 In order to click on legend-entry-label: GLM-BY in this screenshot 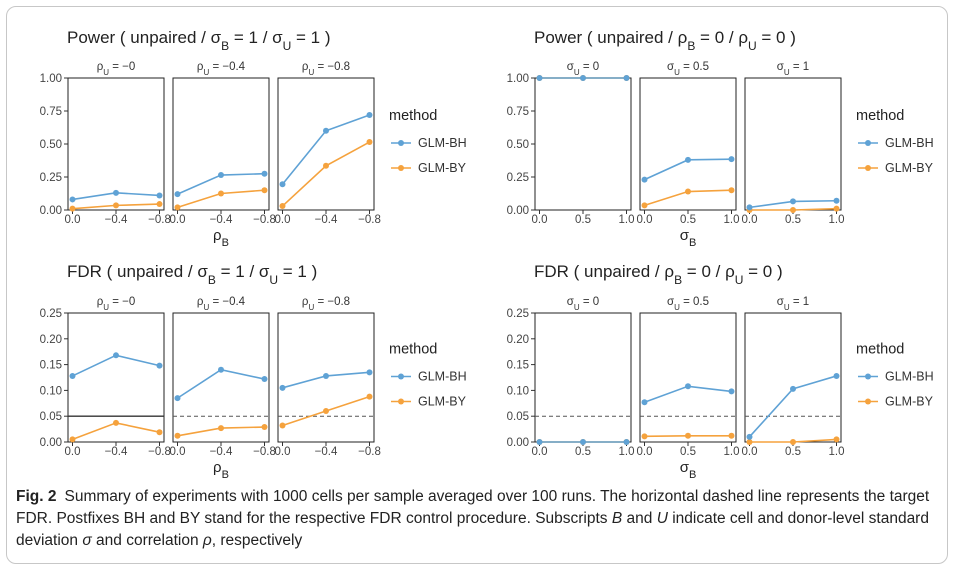, I will do `click(442, 168)`.